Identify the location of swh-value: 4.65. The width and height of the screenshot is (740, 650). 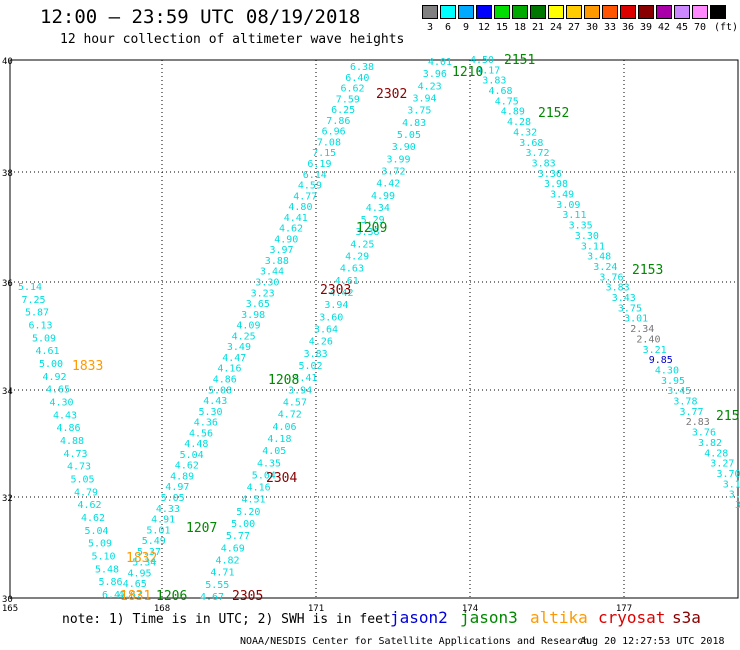
(135, 584).